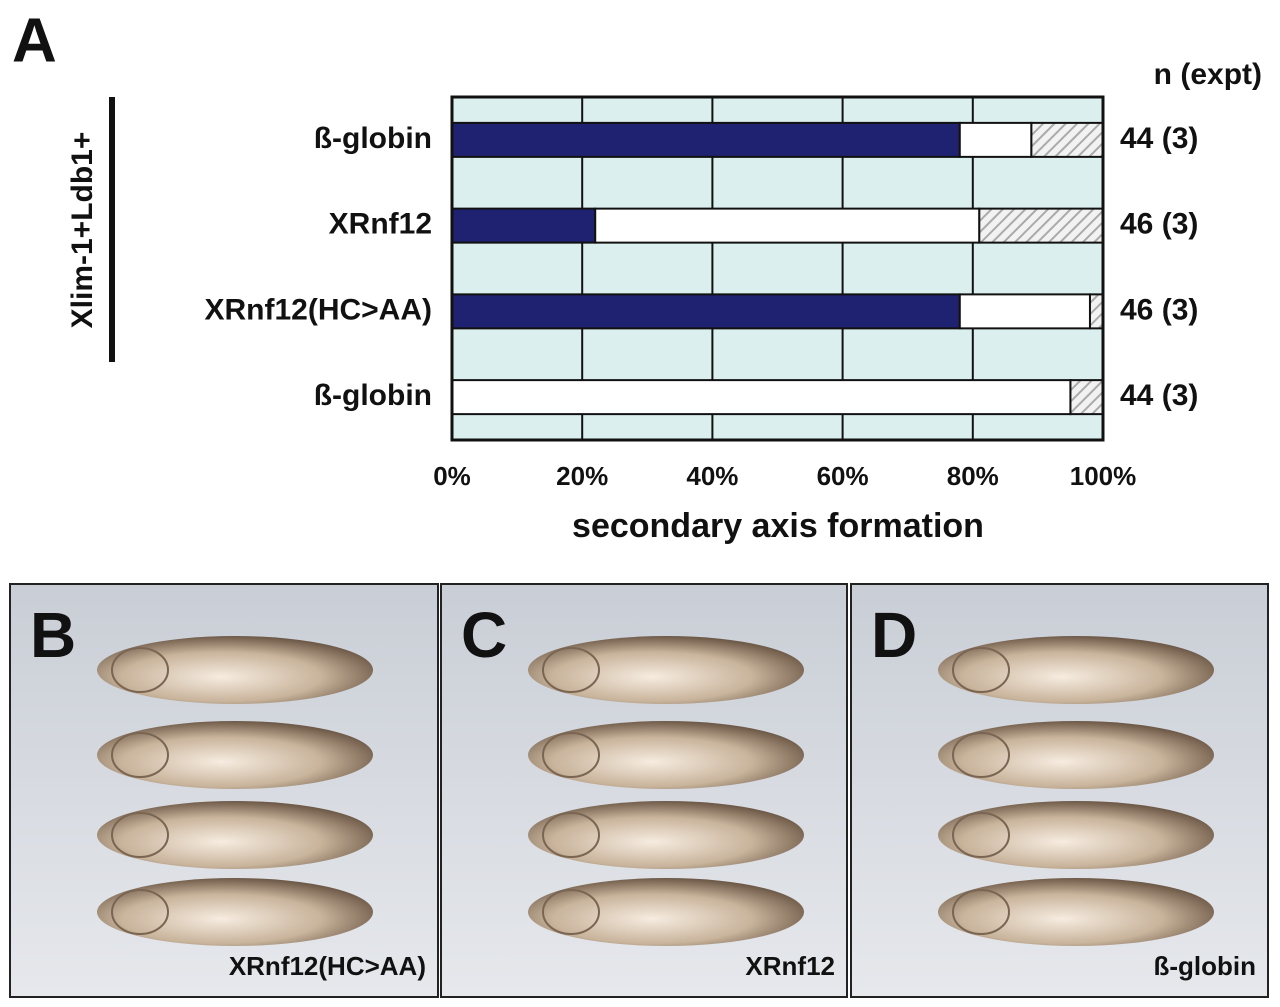 The height and width of the screenshot is (1007, 1280). What do you see at coordinates (452, 476) in the screenshot?
I see `x-tick-label: 0%` at bounding box center [452, 476].